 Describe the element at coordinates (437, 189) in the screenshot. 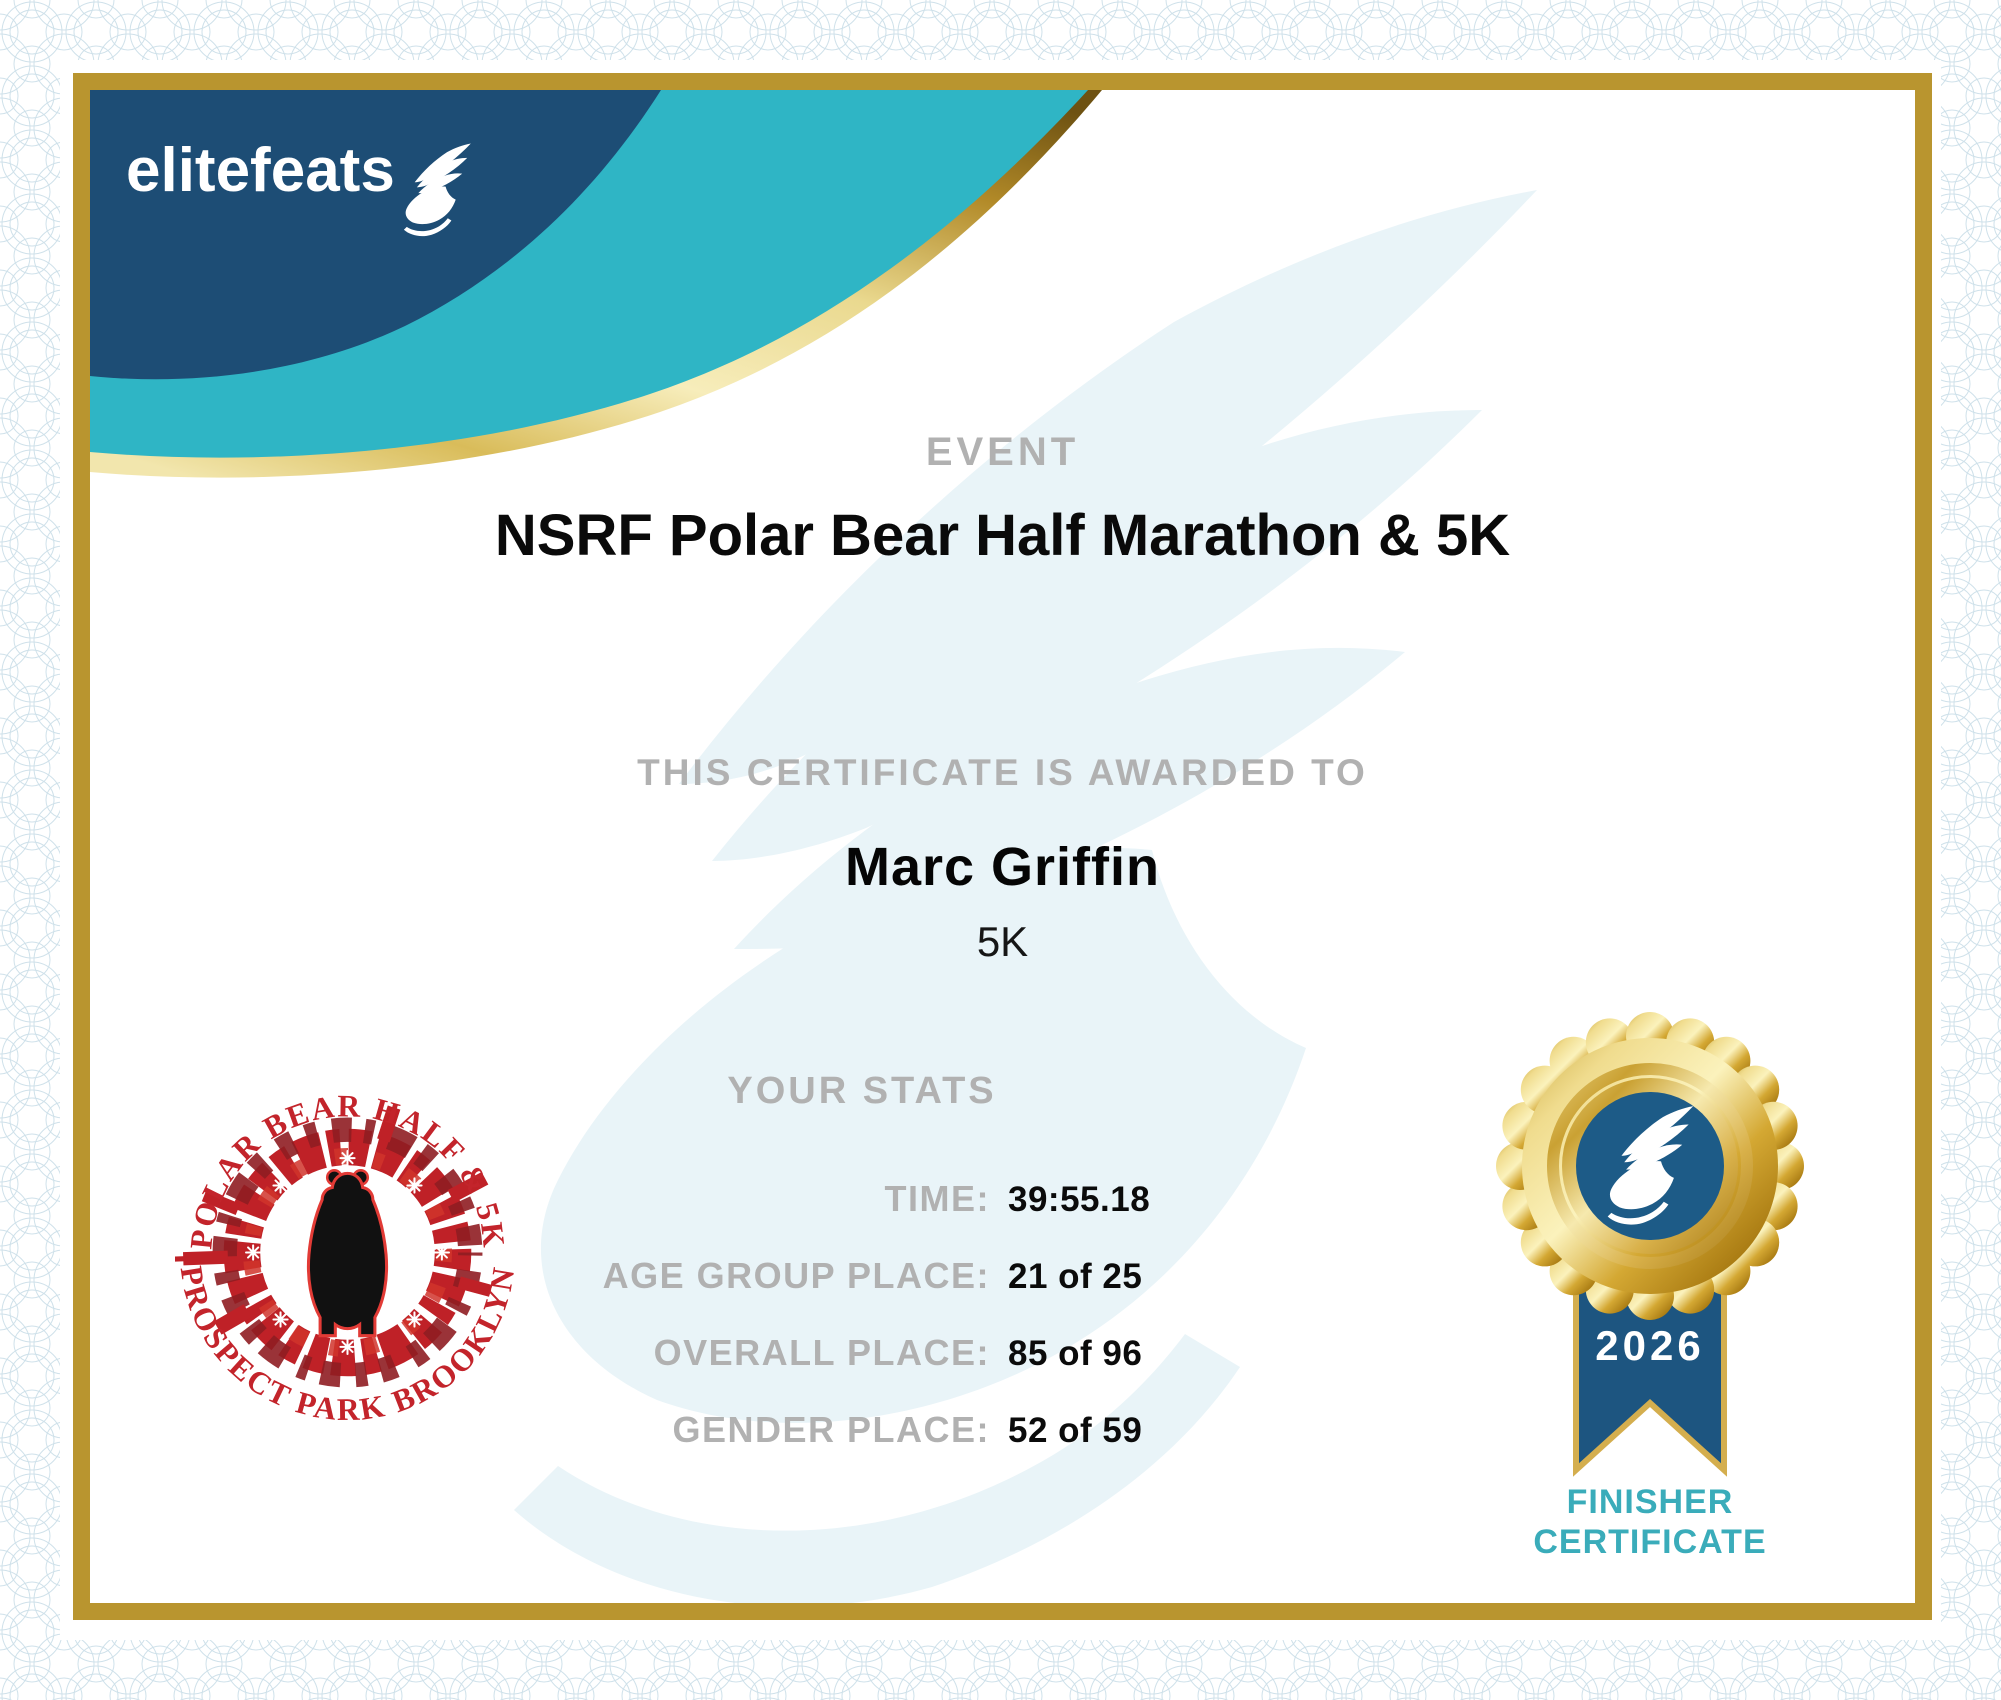

I see `winged-foot-logo-icon` at that location.